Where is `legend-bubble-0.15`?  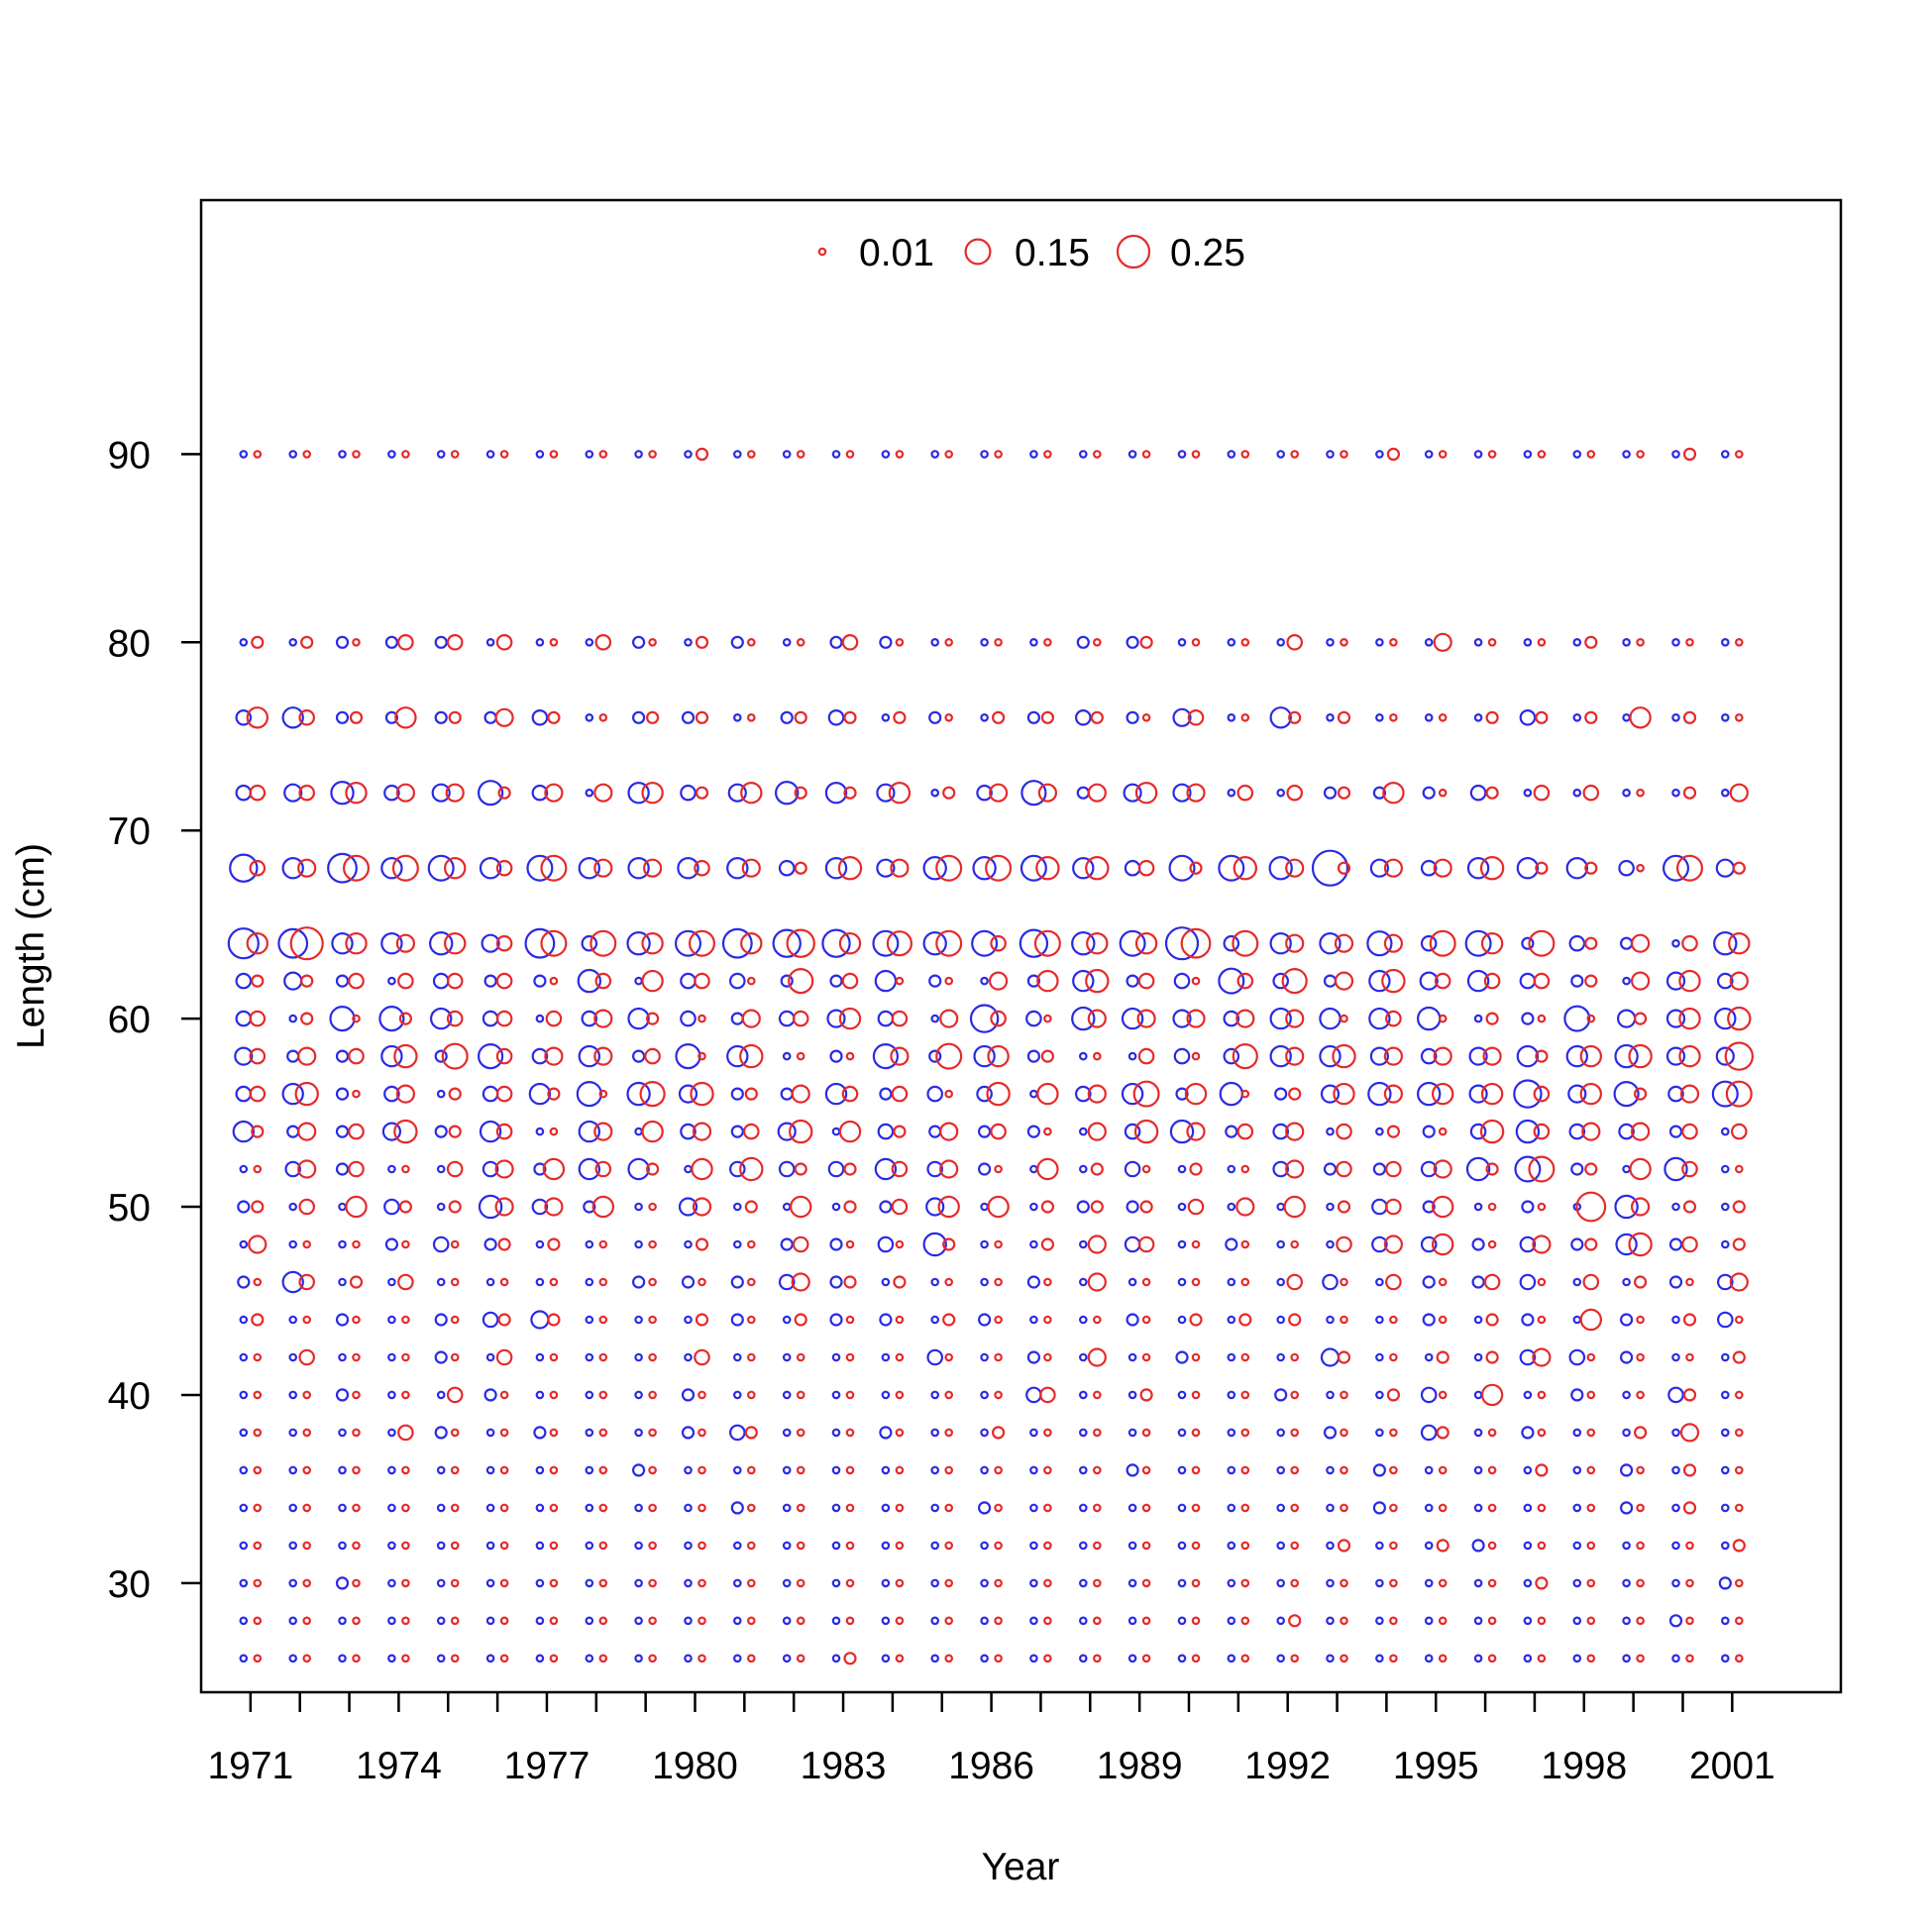
legend-bubble-0.15 is located at coordinates (978, 252).